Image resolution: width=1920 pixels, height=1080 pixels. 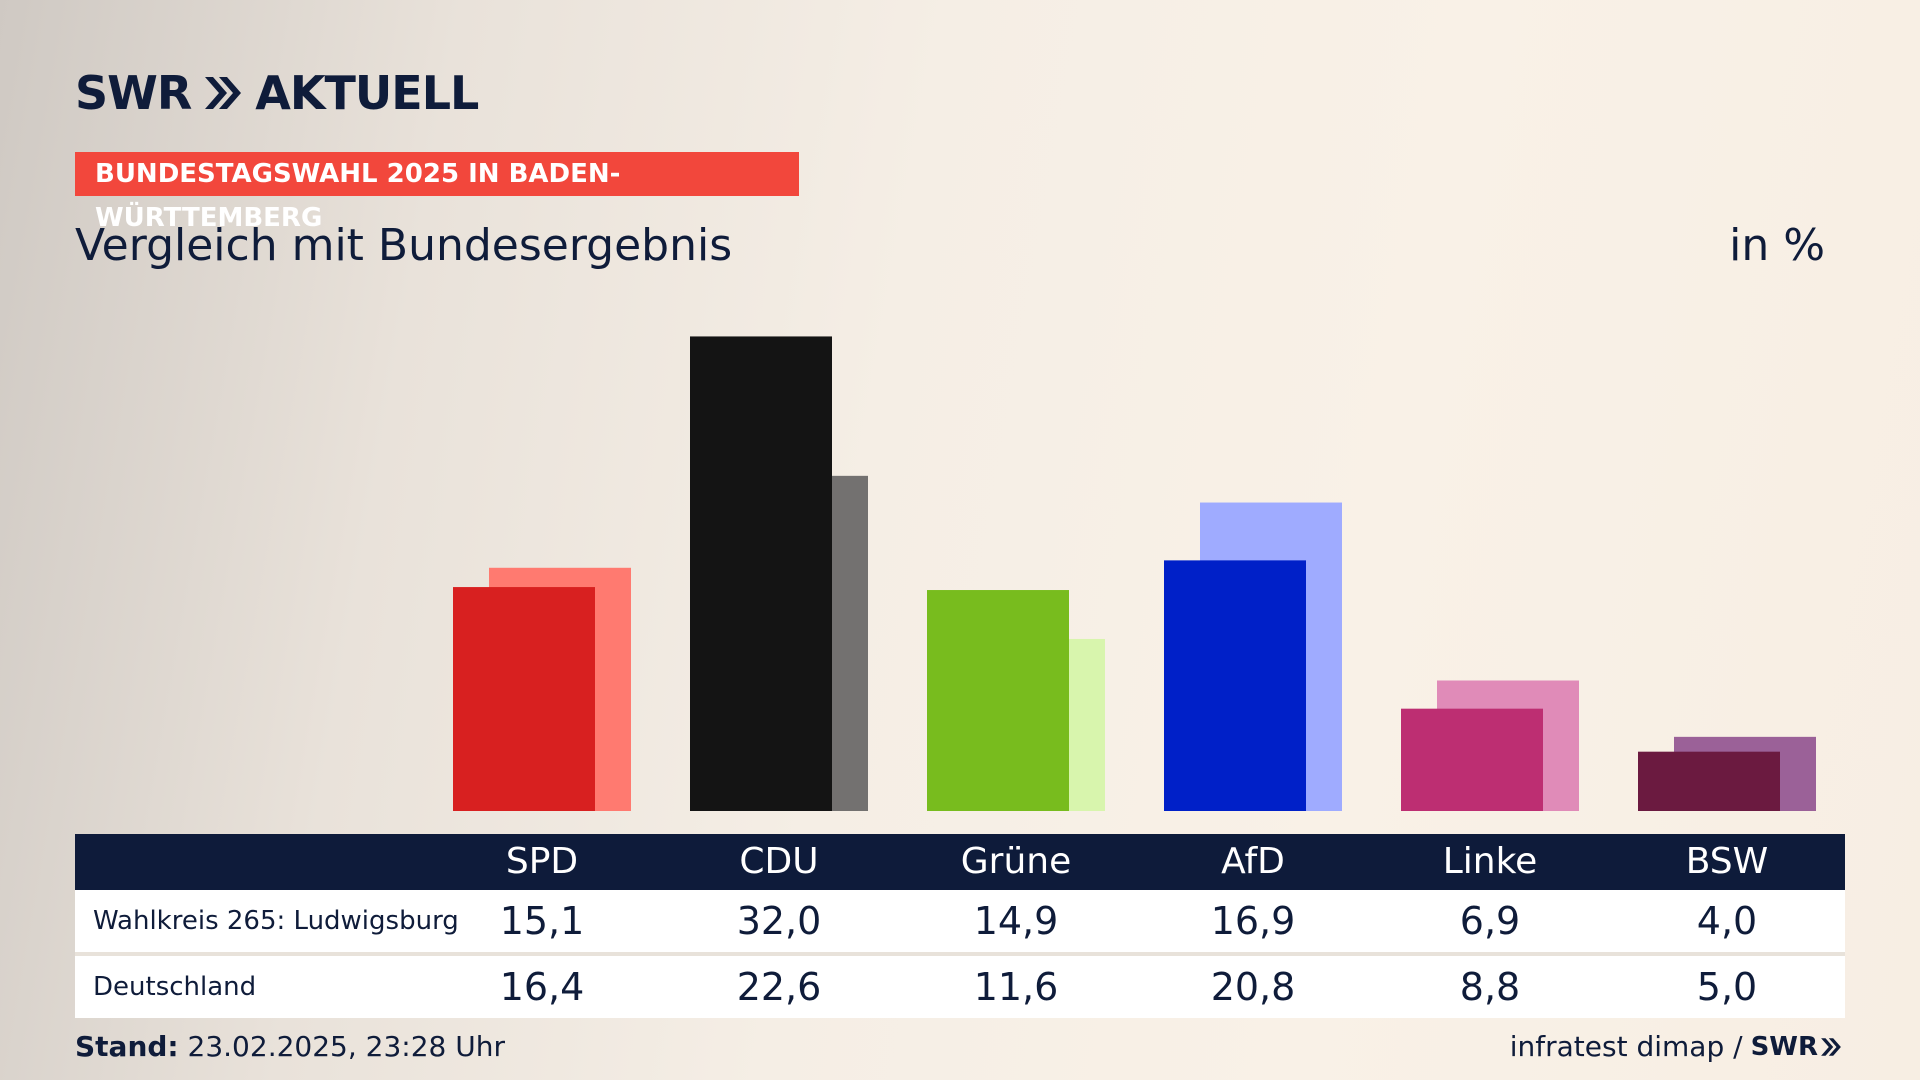 I want to click on value-label: 32,0, so click(x=779, y=921).